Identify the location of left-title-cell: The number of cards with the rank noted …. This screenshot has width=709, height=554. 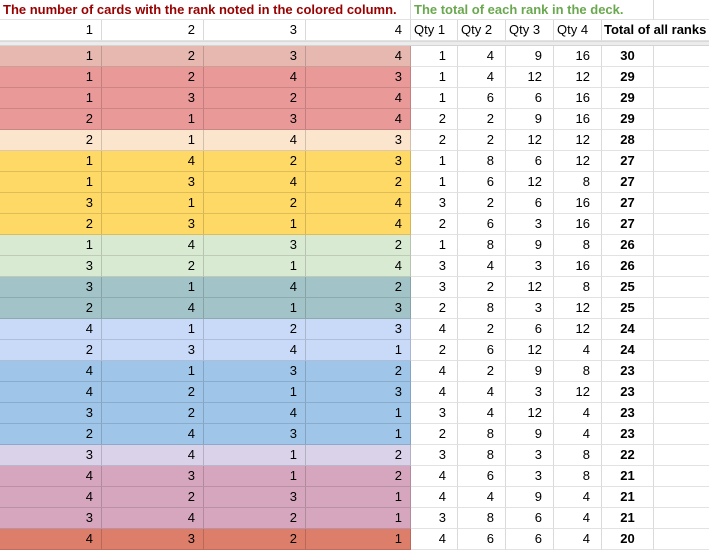
(205, 10).